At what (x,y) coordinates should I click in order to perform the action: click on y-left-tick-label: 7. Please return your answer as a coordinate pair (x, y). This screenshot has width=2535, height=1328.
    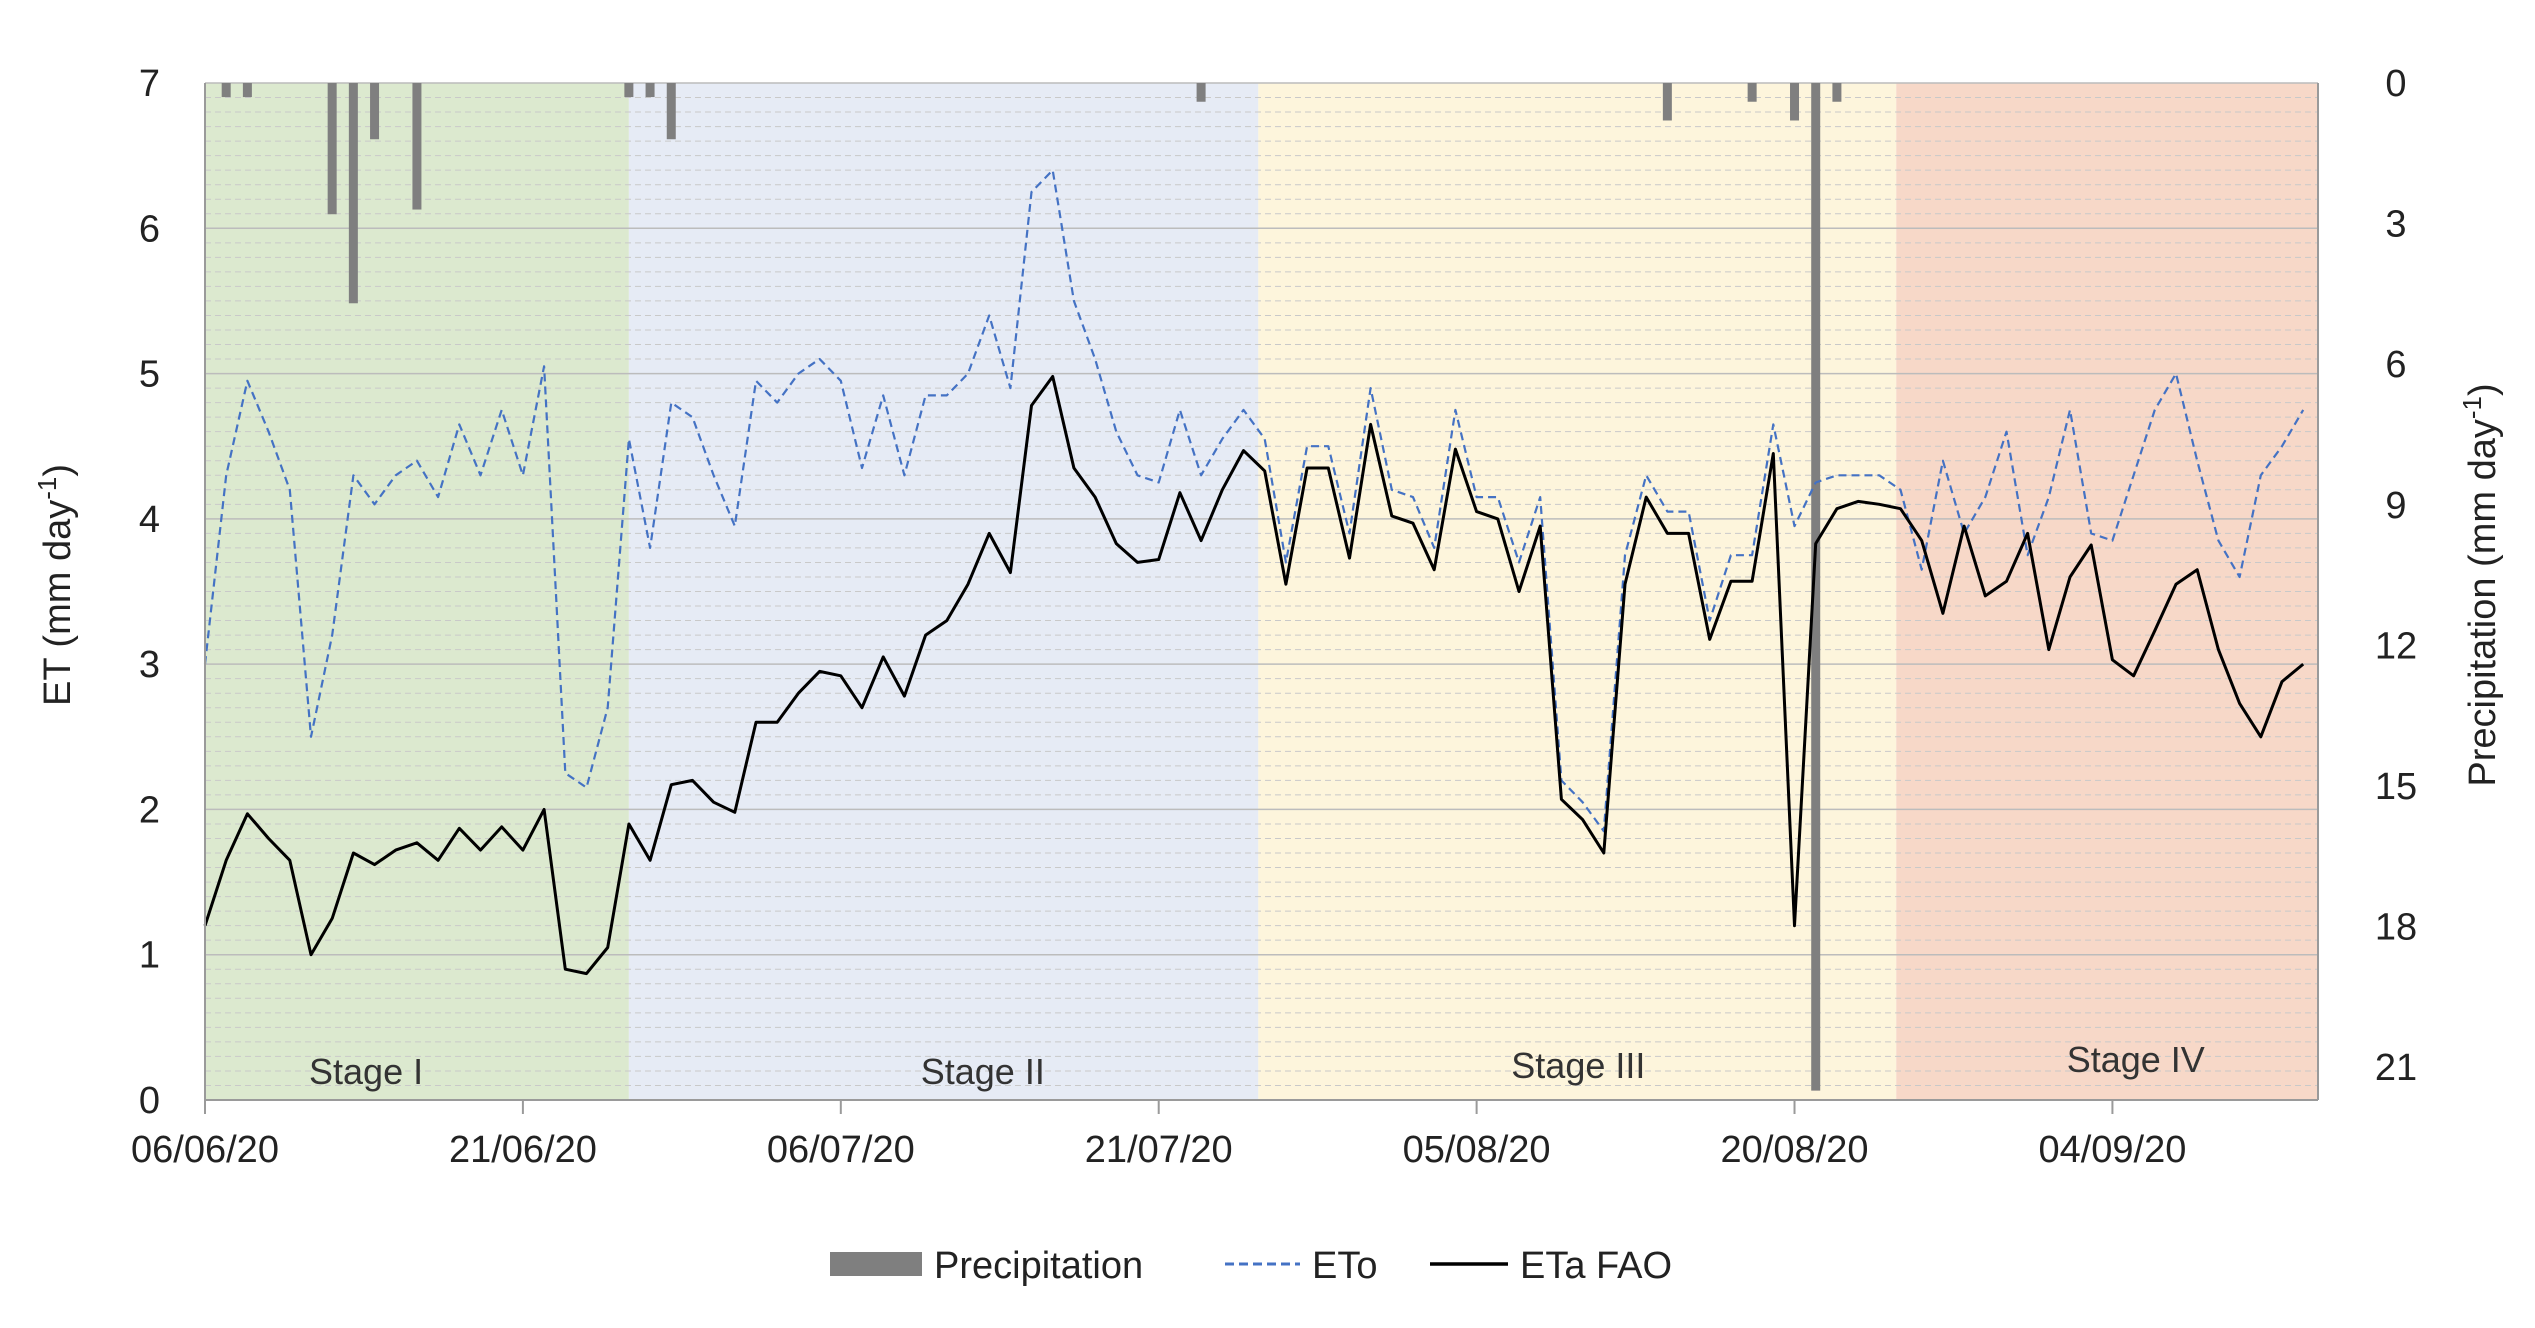
    Looking at the image, I should click on (149, 84).